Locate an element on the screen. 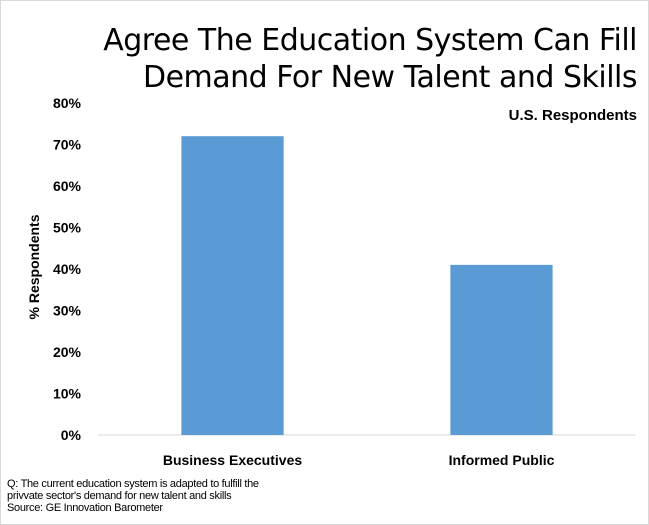 Image resolution: width=649 pixels, height=525 pixels. x-axis-labels: Business Executives Informed Public is located at coordinates (359, 460).